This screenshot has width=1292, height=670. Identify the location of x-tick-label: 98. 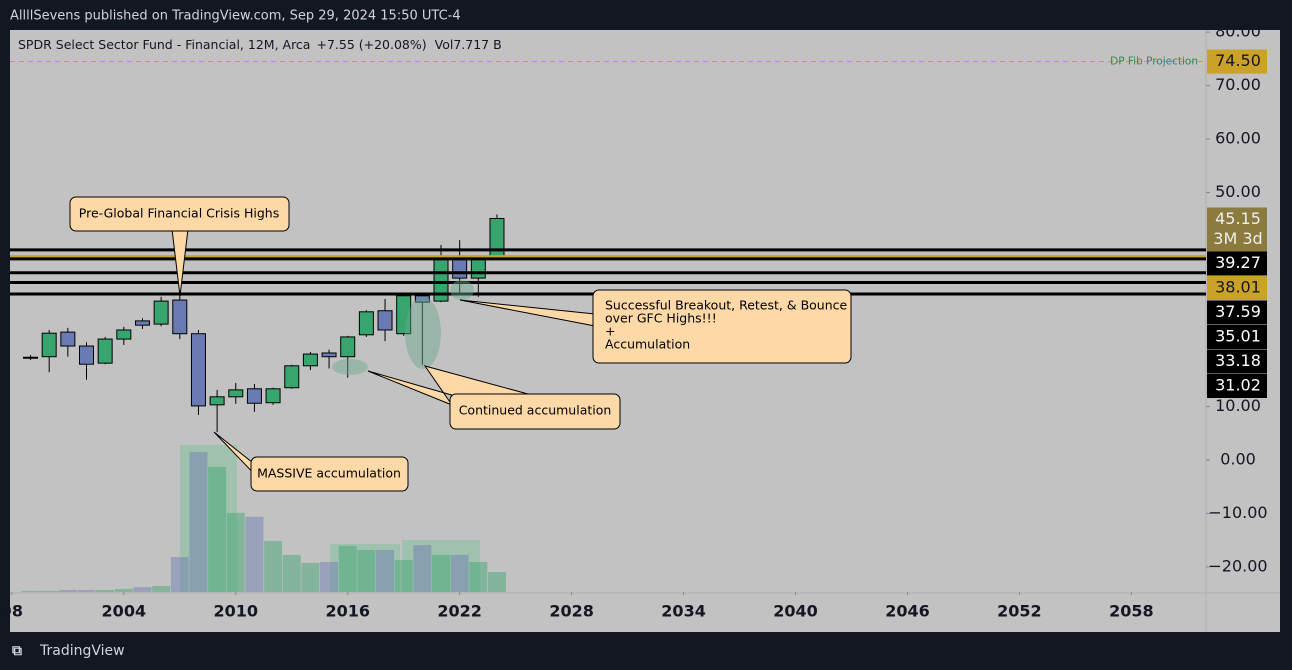
(12, 611).